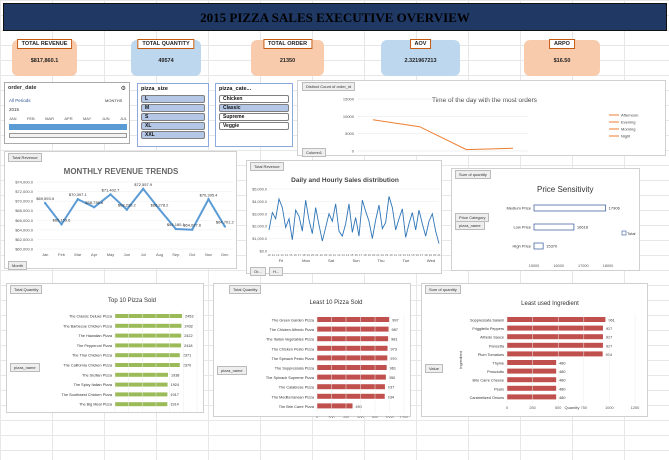  What do you see at coordinates (105, 118) in the screenshot?
I see `month-label: JUN` at bounding box center [105, 118].